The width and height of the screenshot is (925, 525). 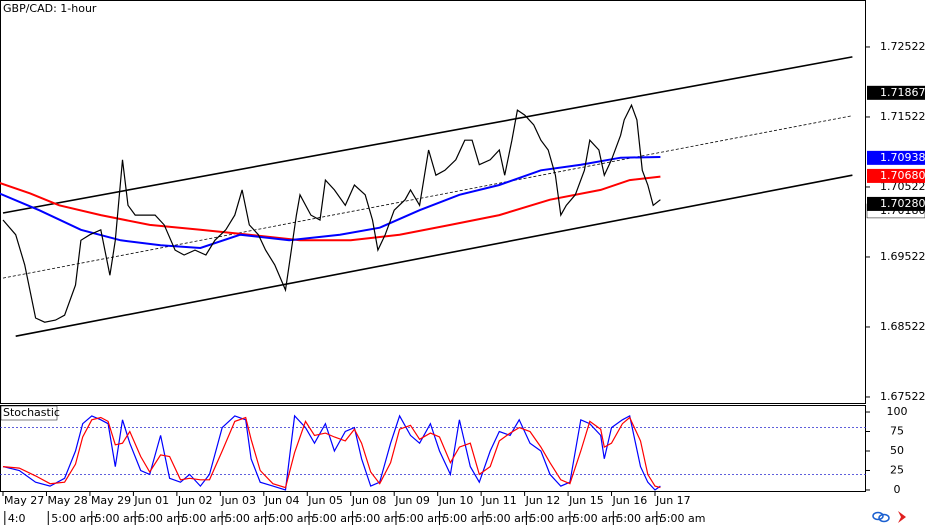 I want to click on x-tick-label: Jun 08, so click(x=369, y=500).